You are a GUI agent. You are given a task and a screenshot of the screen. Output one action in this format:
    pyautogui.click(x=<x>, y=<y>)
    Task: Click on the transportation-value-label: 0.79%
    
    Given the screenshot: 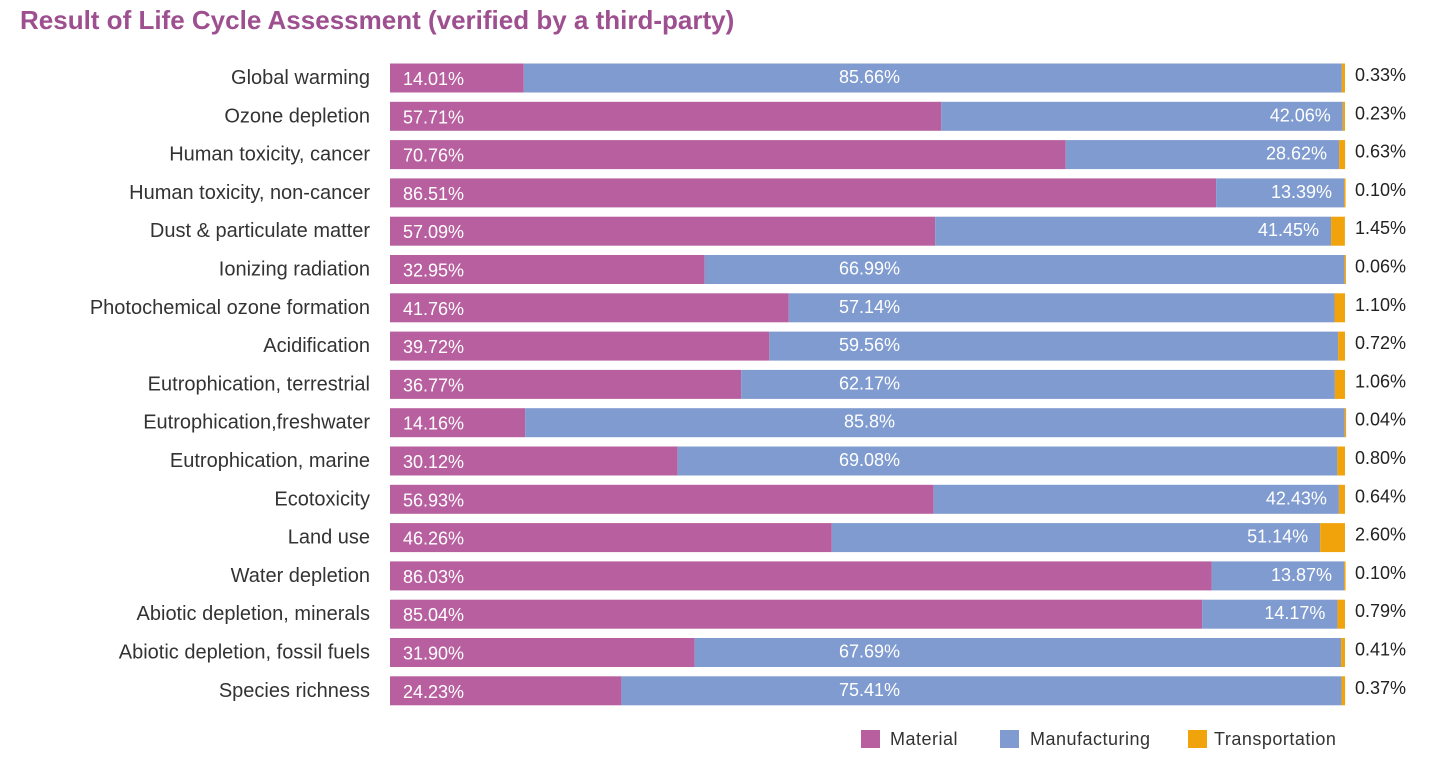 What is the action you would take?
    pyautogui.click(x=1380, y=611)
    